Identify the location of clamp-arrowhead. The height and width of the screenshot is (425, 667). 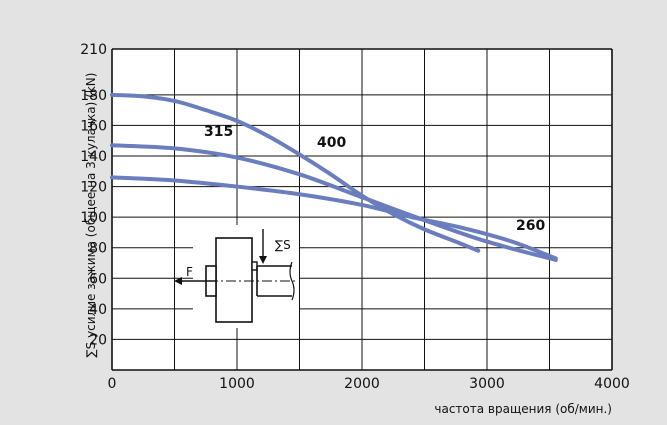
(263, 260).